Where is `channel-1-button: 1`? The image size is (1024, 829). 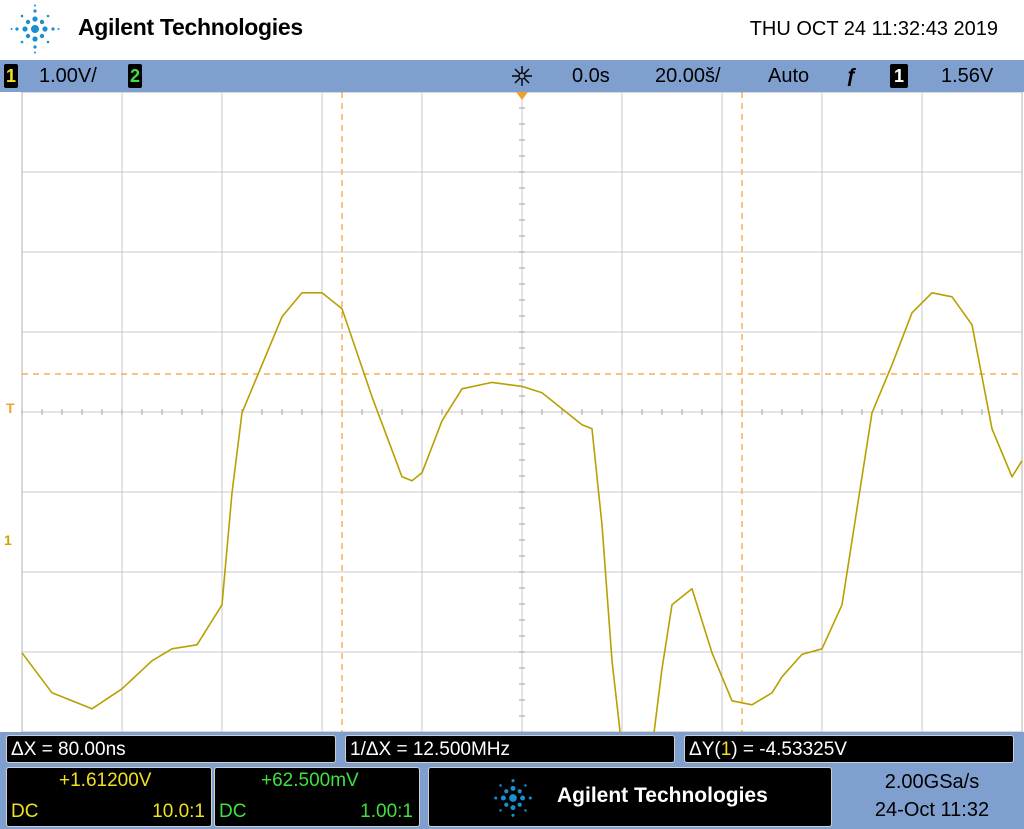 channel-1-button: 1 is located at coordinates (11, 76).